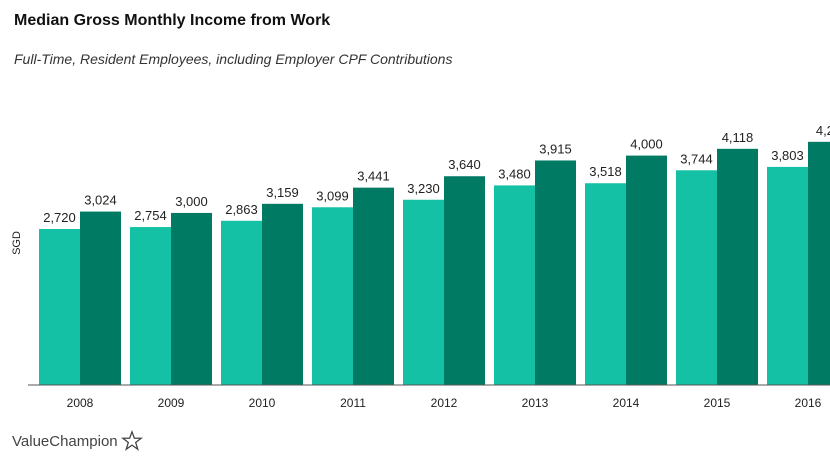 The height and width of the screenshot is (468, 830). I want to click on data-label: 3,099, so click(332, 195).